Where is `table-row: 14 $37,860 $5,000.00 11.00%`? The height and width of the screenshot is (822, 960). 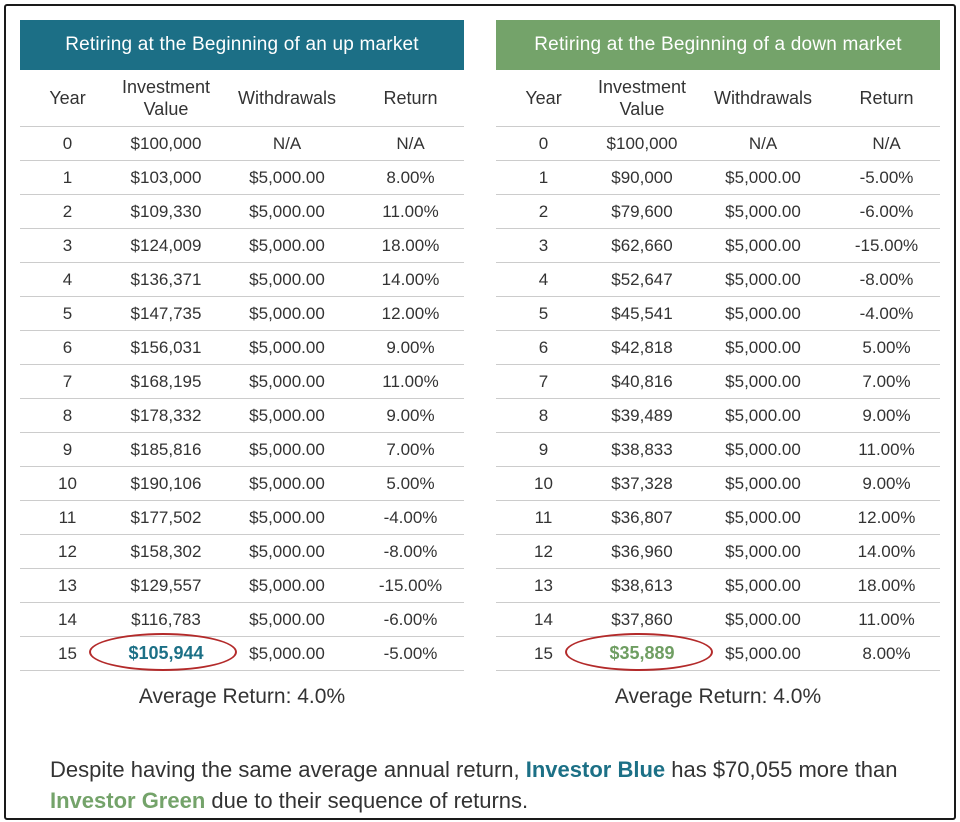
table-row: 14 $37,860 $5,000.00 11.00% is located at coordinates (718, 619).